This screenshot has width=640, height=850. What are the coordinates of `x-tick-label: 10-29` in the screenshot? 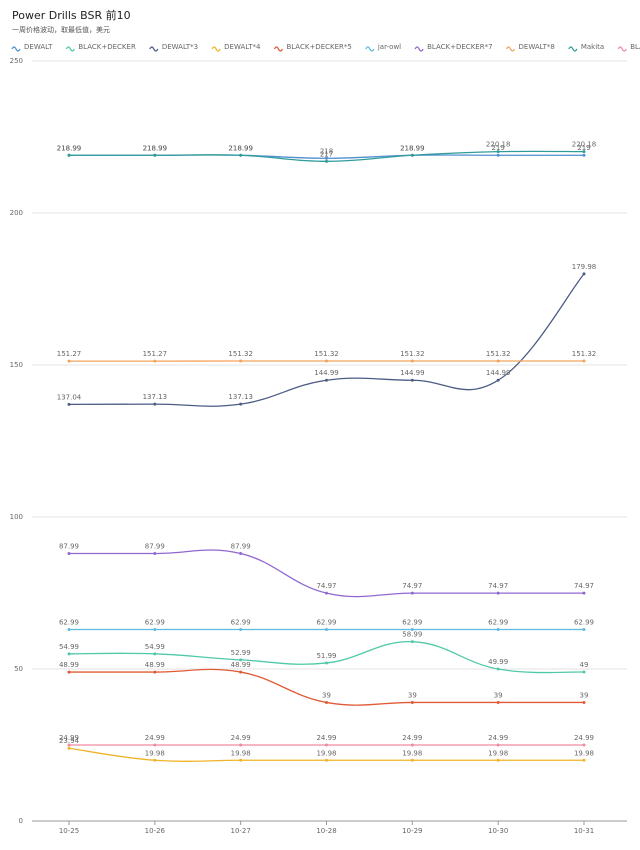 It's located at (412, 831).